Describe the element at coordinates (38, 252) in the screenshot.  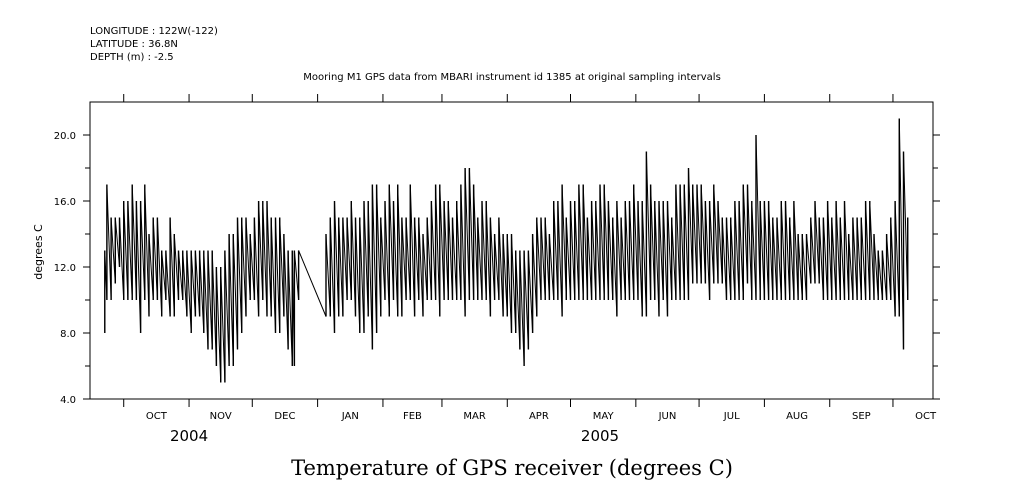
I see `y-axis-label: degrees C` at that location.